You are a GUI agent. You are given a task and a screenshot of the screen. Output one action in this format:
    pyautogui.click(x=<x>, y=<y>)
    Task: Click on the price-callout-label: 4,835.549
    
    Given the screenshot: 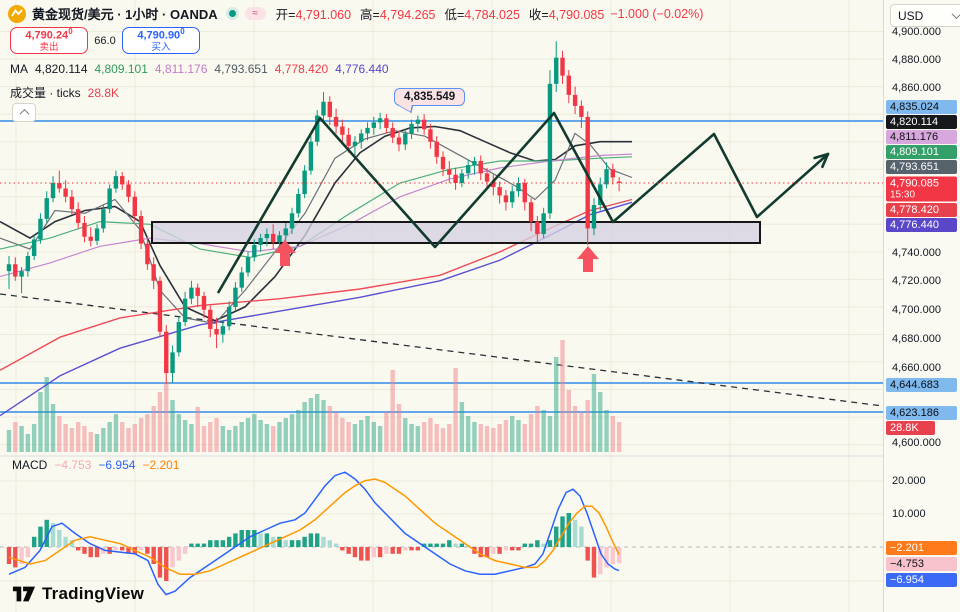 What is the action you would take?
    pyautogui.click(x=430, y=97)
    